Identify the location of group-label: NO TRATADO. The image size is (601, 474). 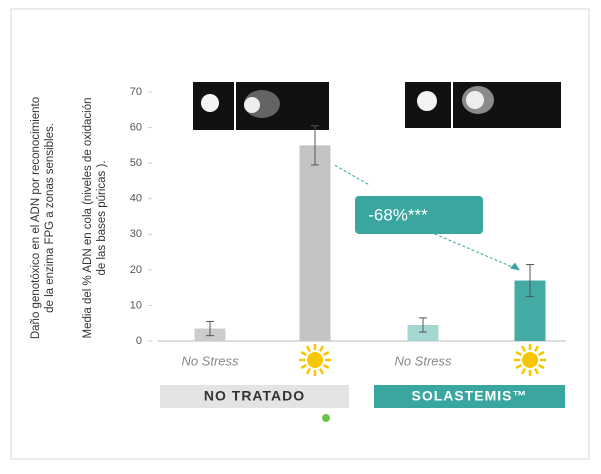
(254, 396).